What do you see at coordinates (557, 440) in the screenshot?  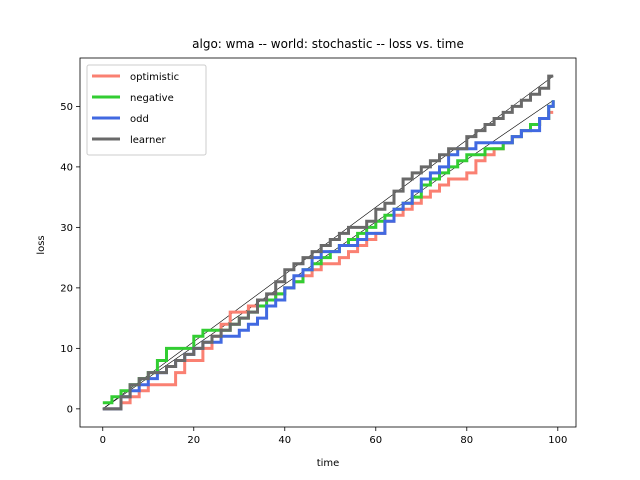 I see `x-tick-label-100: 100` at bounding box center [557, 440].